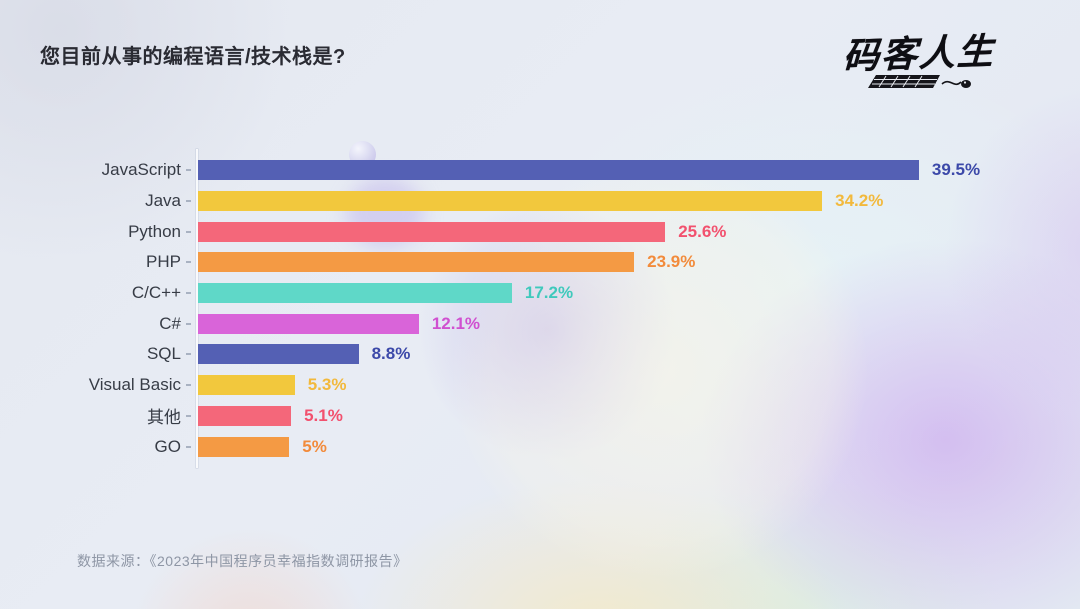  What do you see at coordinates (164, 418) in the screenshot?
I see `category-label: 其他` at bounding box center [164, 418].